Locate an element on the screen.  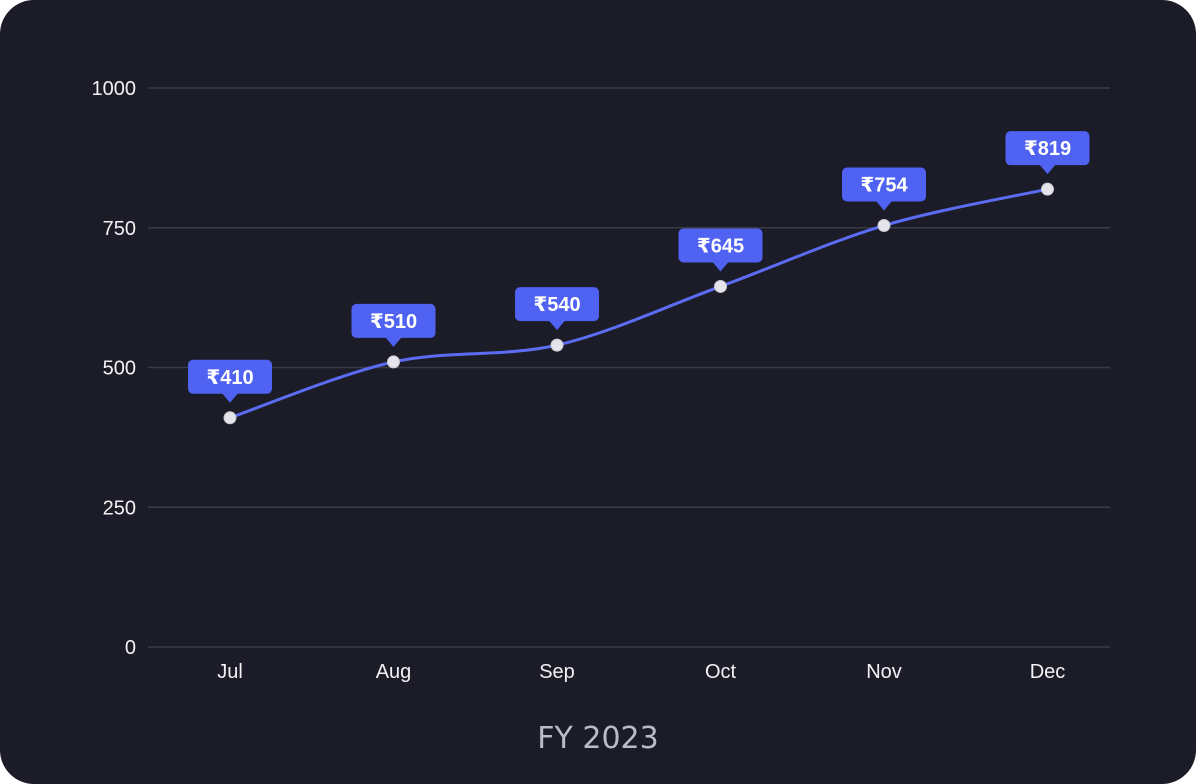
data-label-text: ₹410 is located at coordinates (229, 378).